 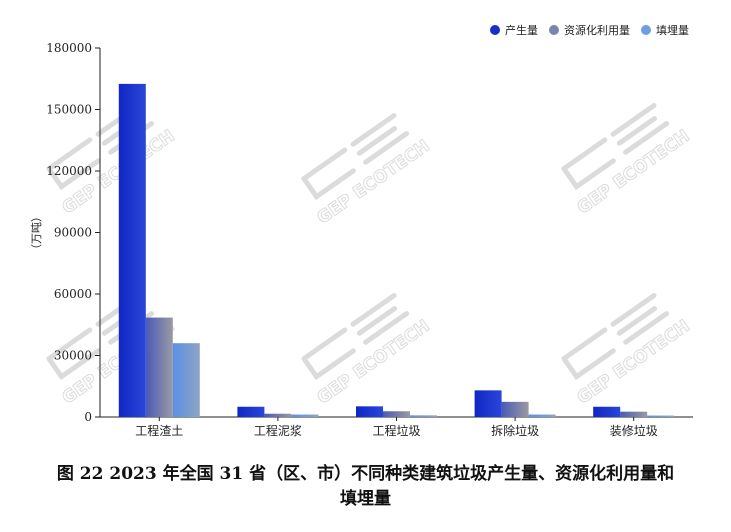 What do you see at coordinates (597, 30) in the screenshot?
I see `legend-label: 资源化利用量` at bounding box center [597, 30].